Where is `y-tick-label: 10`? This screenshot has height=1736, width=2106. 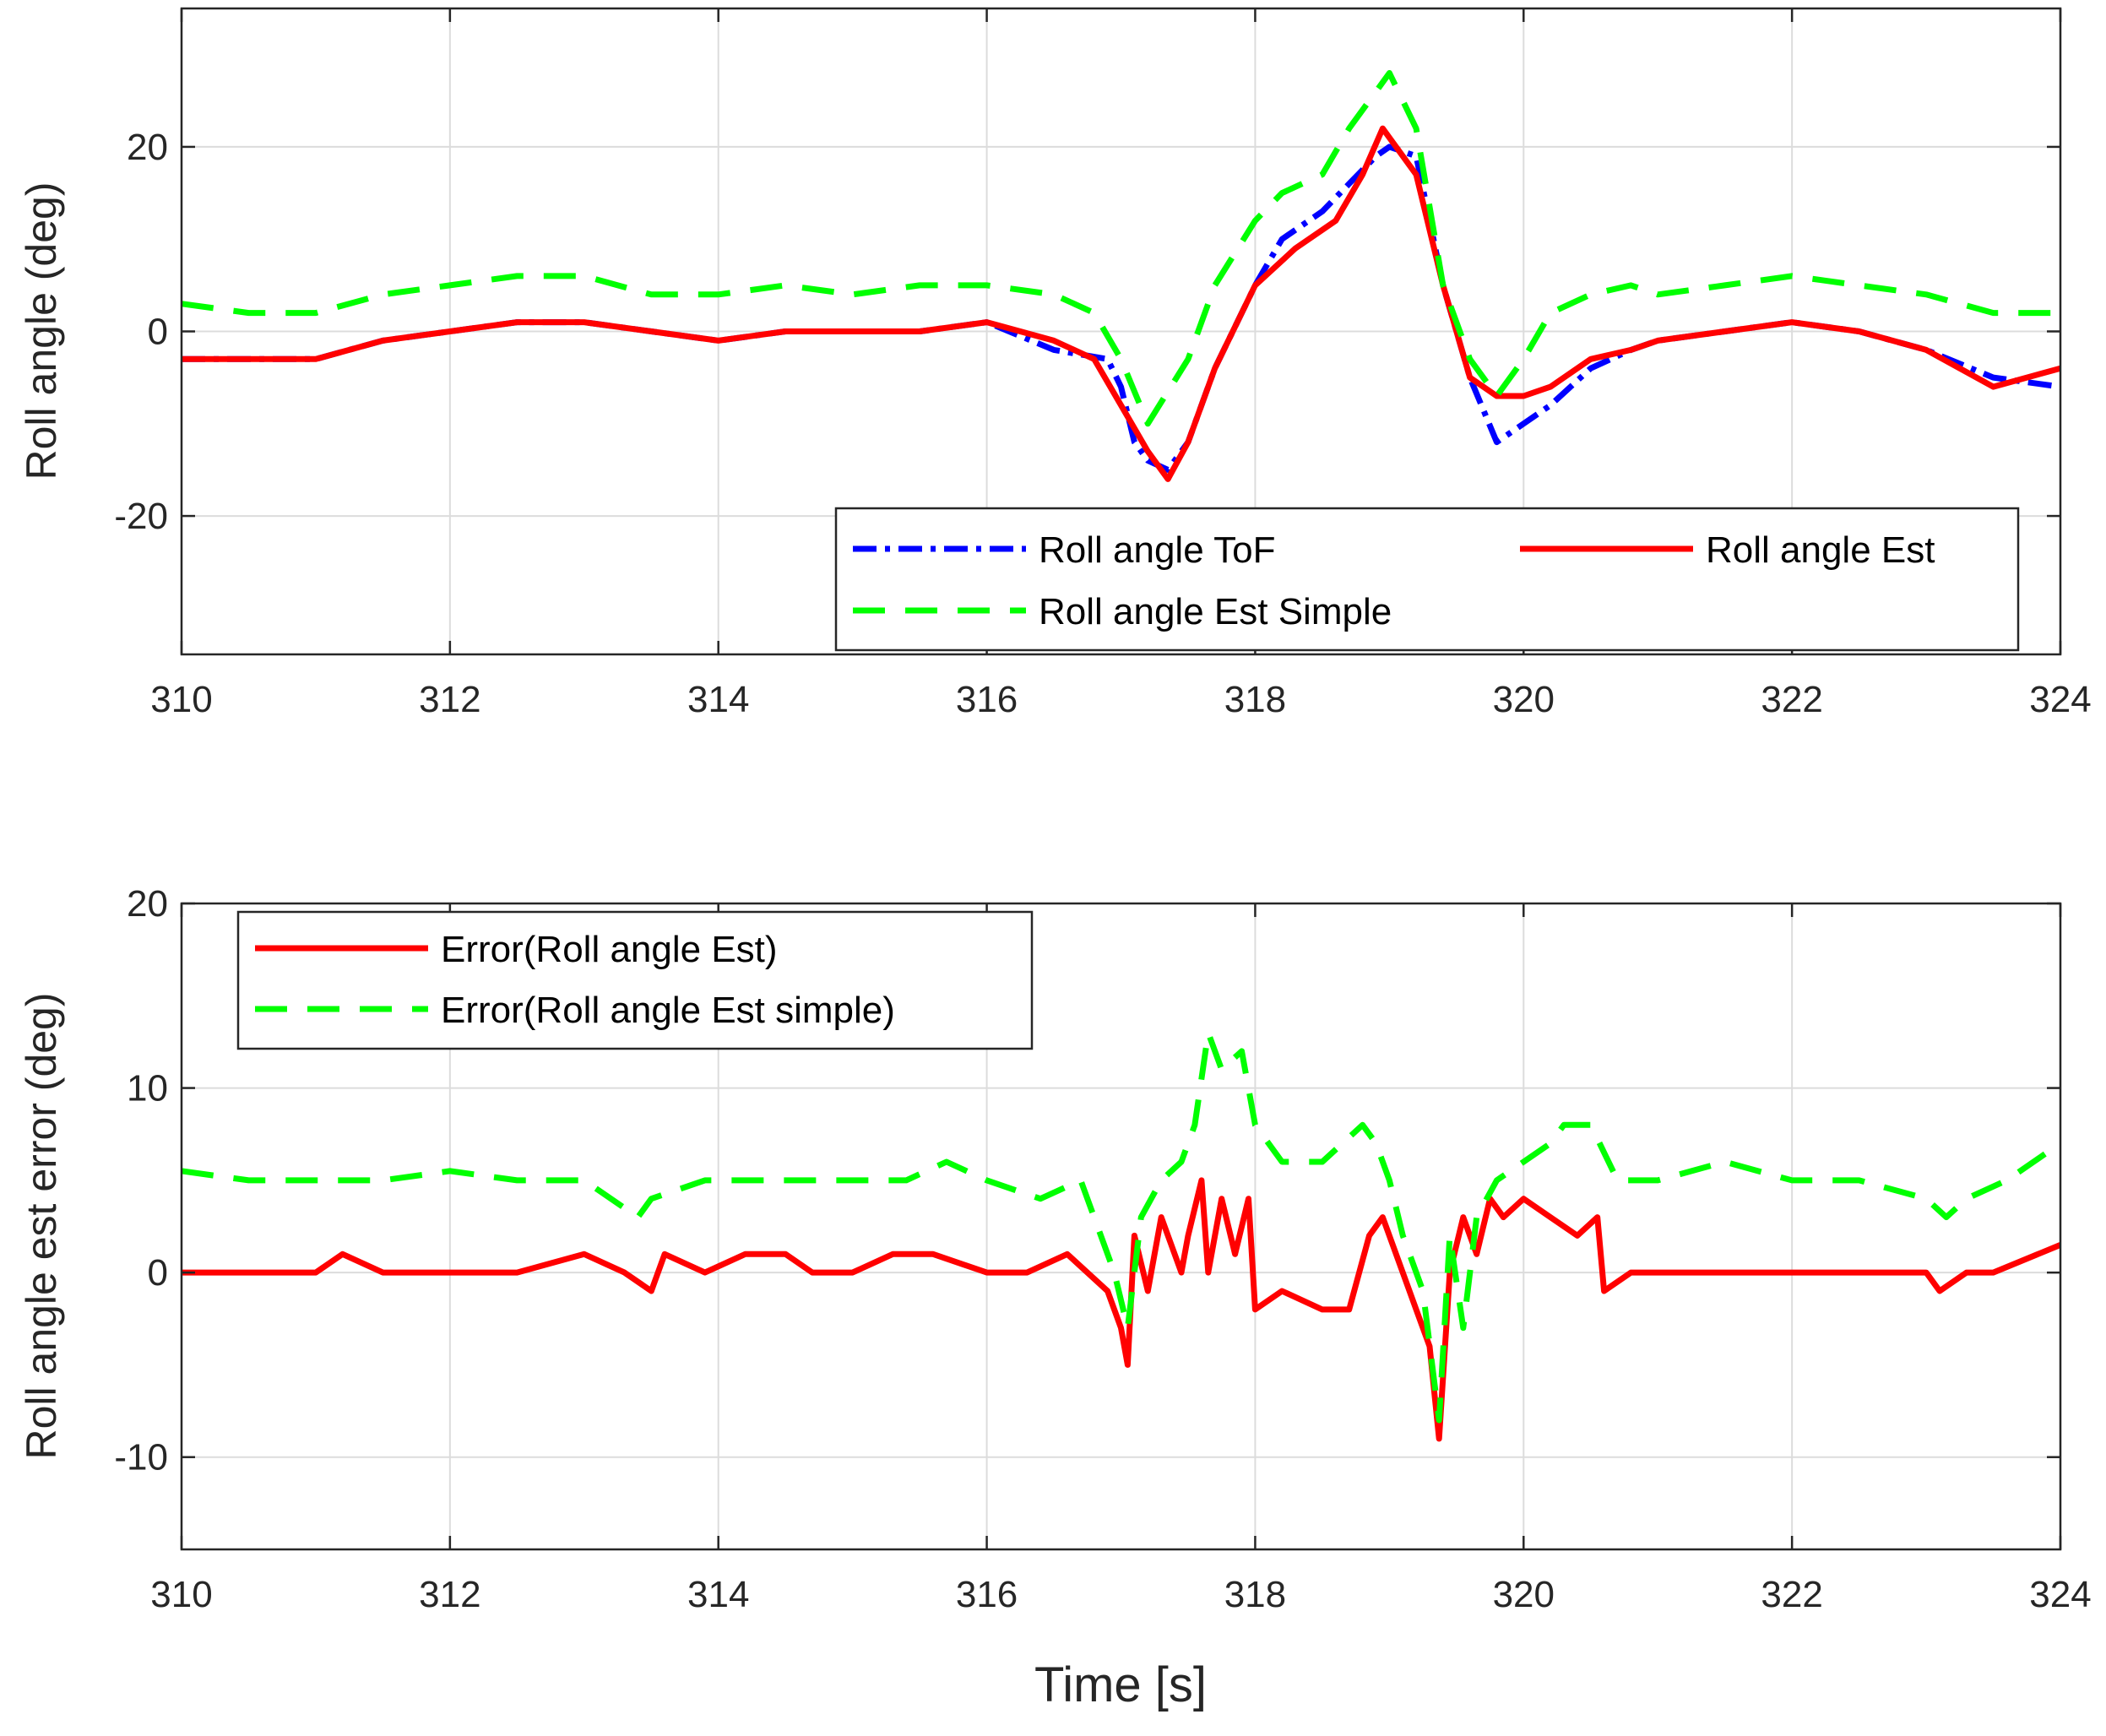 y-tick-label: 10 is located at coordinates (147, 1088).